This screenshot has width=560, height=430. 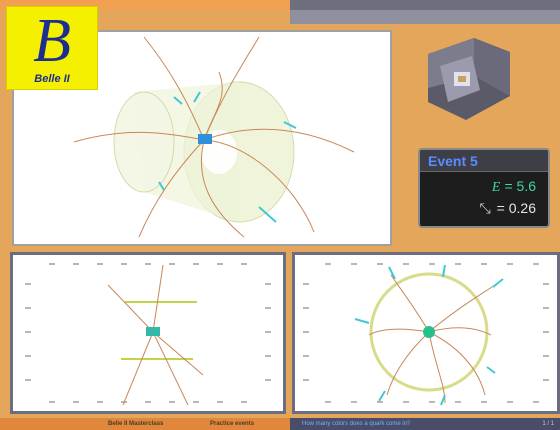 I want to click on event-title: Event 5, so click(x=484, y=161).